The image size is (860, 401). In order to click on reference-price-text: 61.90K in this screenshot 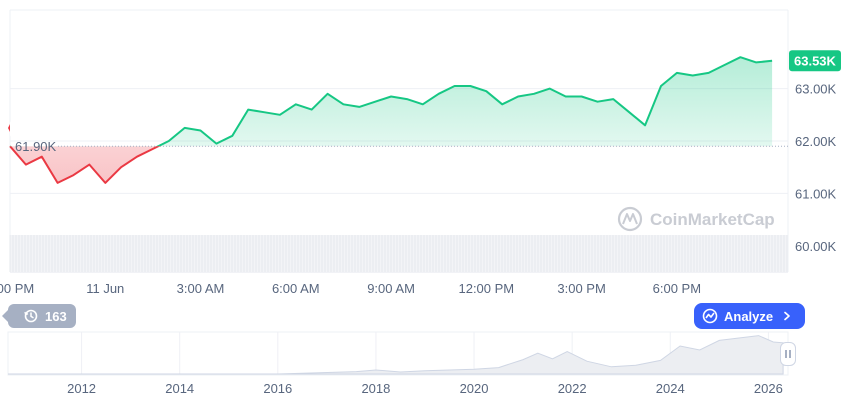, I will do `click(36, 146)`.